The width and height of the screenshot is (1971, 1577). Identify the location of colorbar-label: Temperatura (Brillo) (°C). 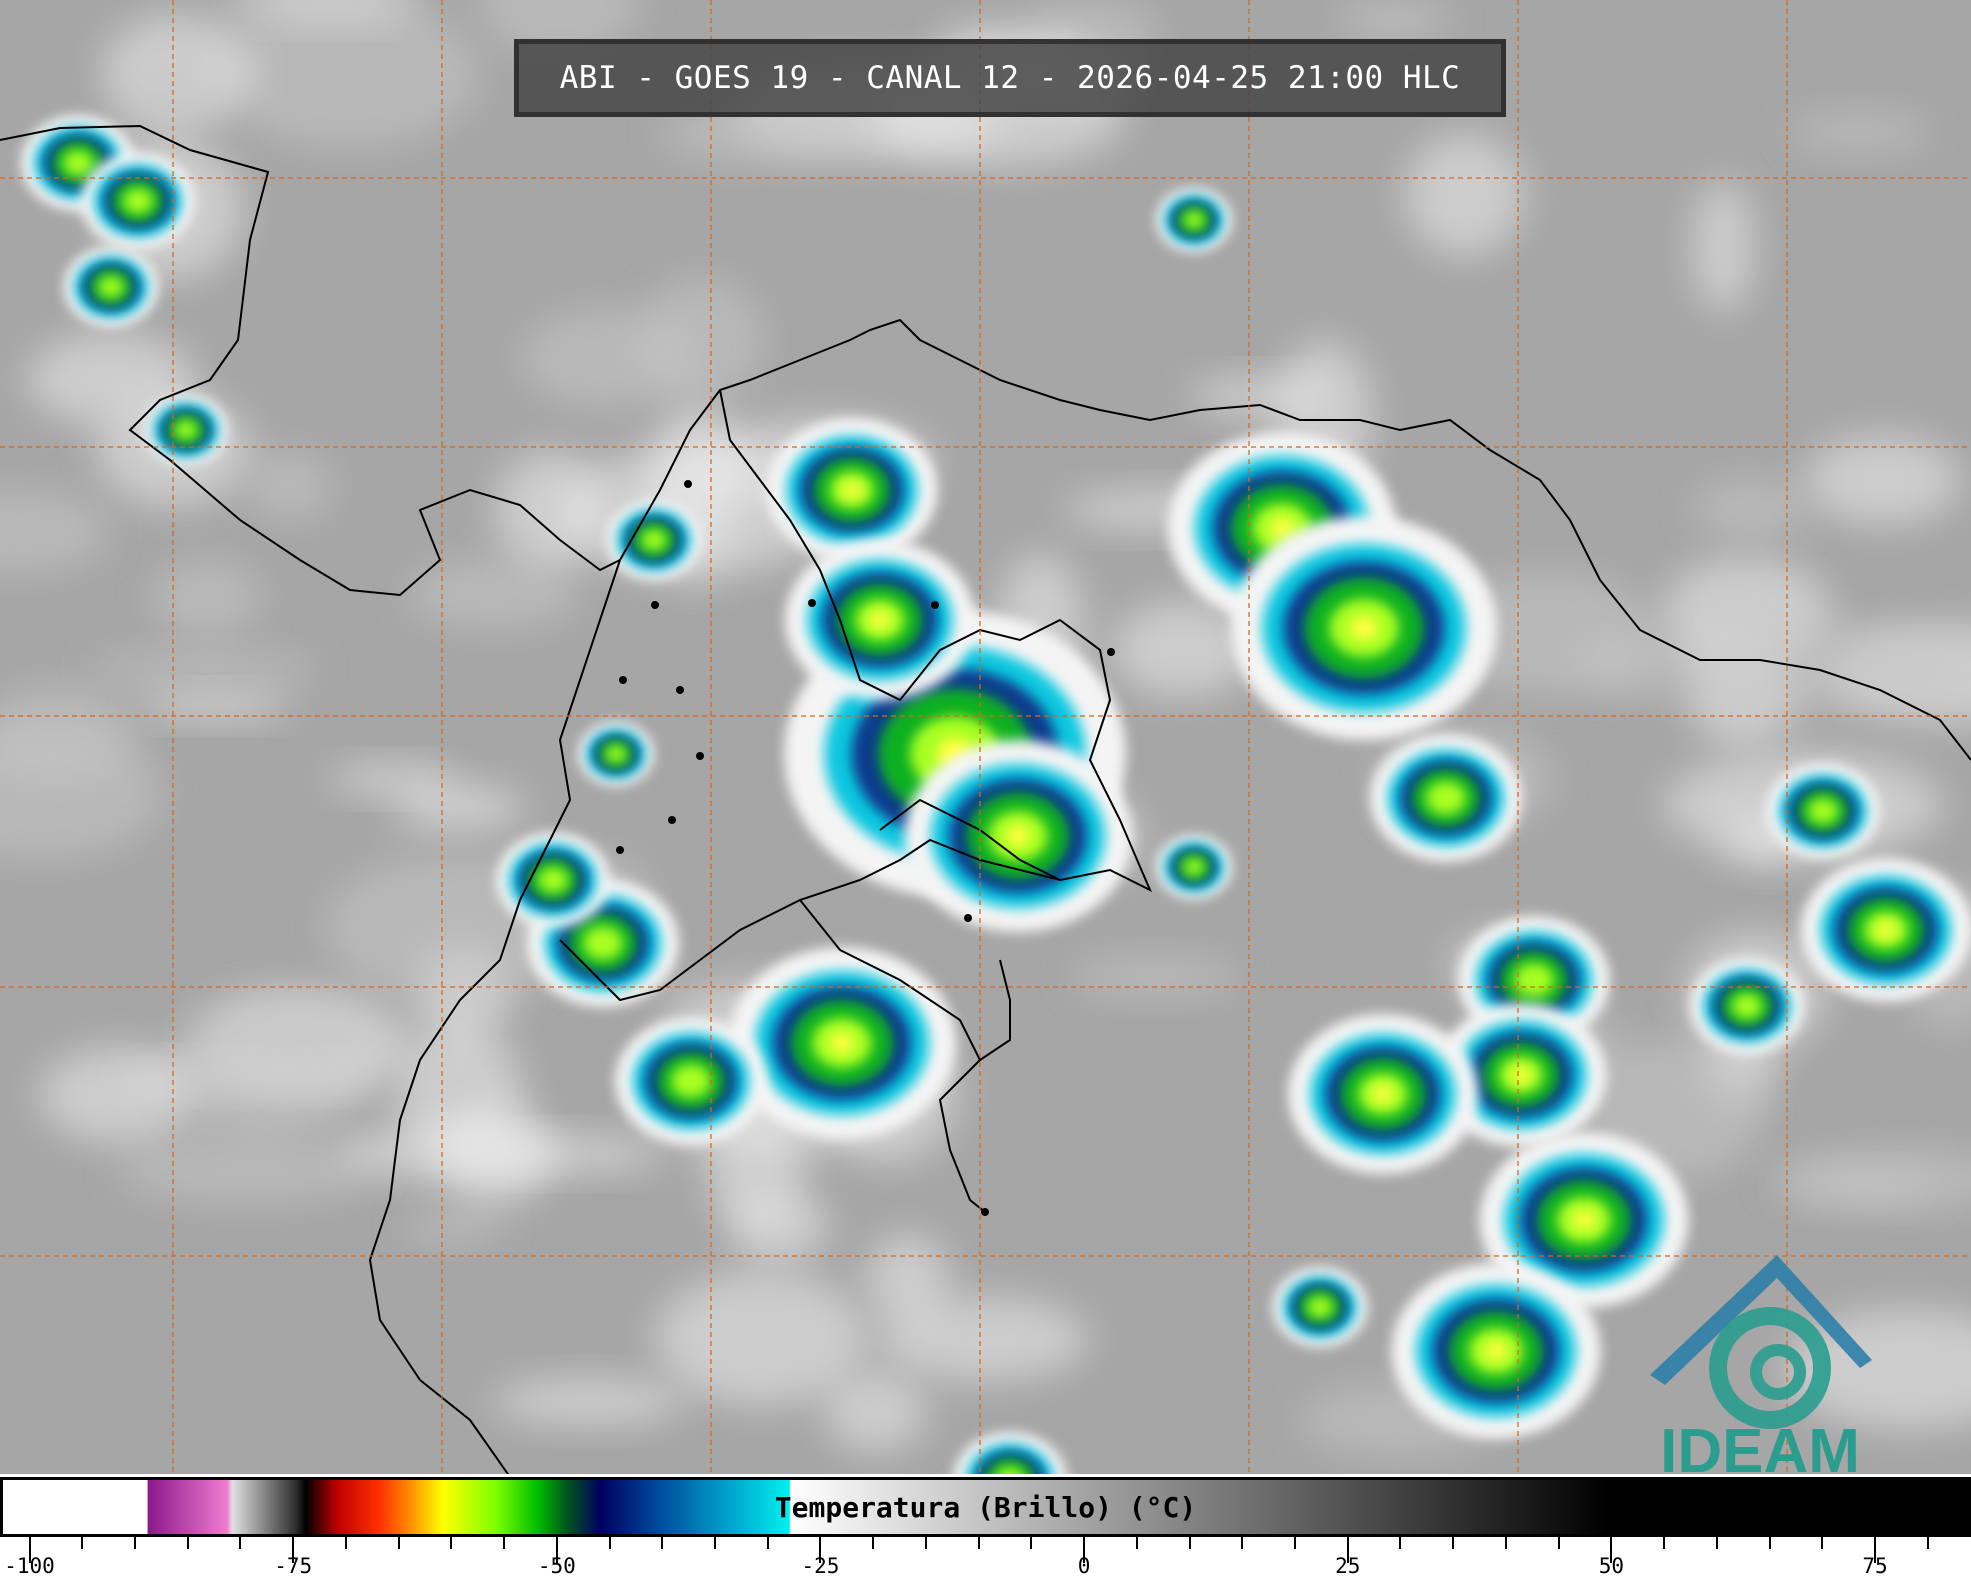
(985, 1507).